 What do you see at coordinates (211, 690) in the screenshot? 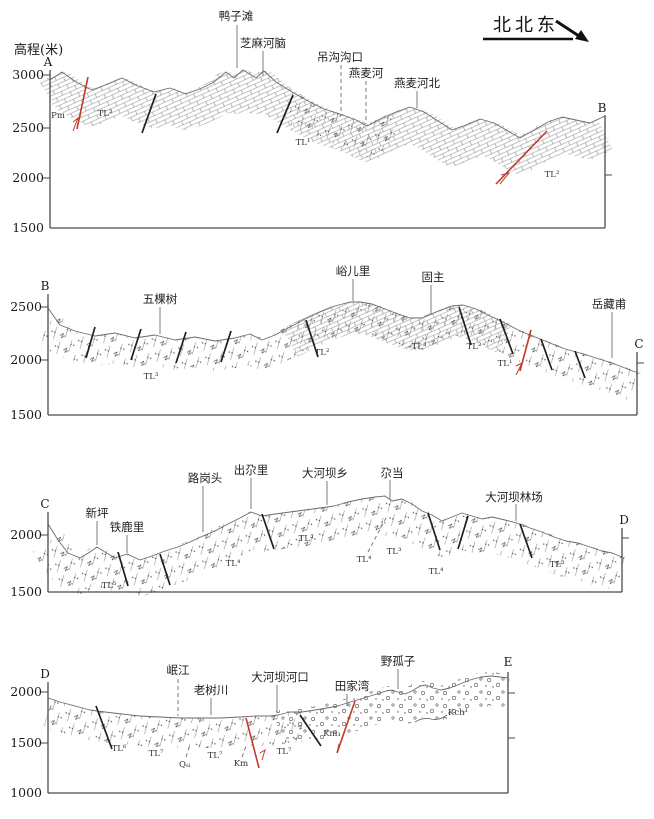
I see `place-label: 老树川` at bounding box center [211, 690].